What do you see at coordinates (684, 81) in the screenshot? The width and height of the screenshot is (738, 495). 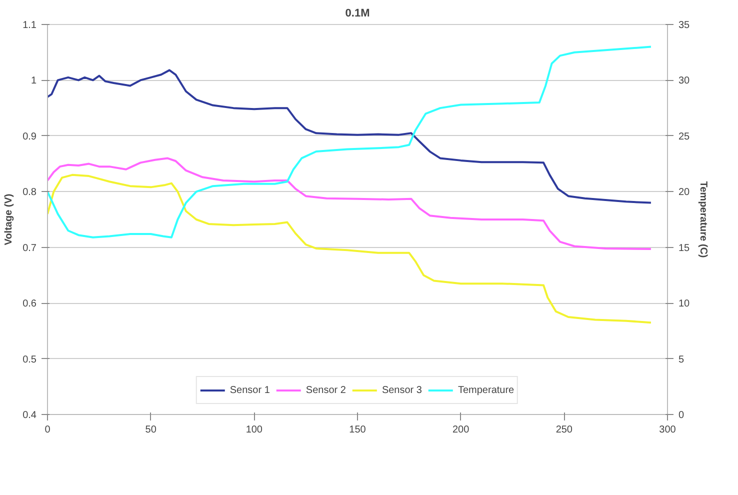 I see `y2-tick-label: 30` at bounding box center [684, 81].